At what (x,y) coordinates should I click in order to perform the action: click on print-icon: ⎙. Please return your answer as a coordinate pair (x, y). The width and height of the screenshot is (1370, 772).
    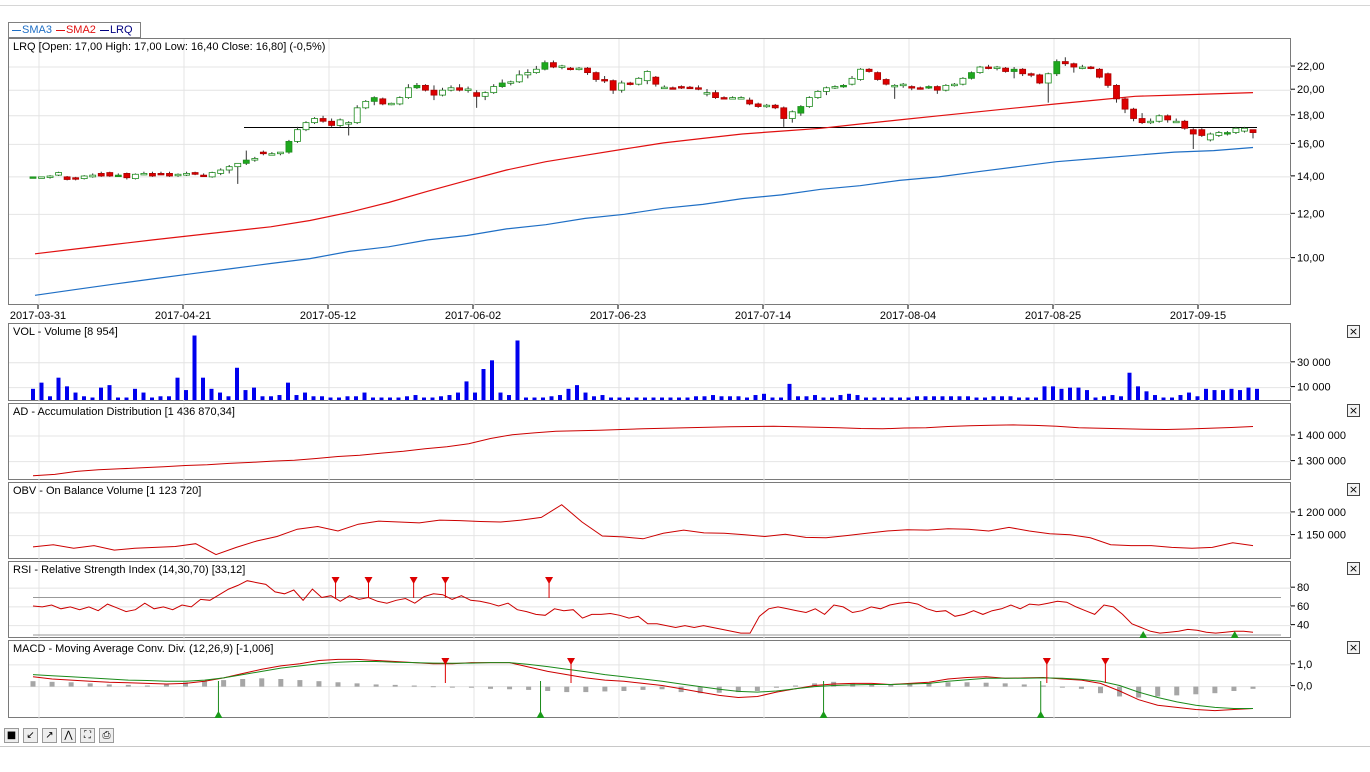
    Looking at the image, I should click on (106, 735).